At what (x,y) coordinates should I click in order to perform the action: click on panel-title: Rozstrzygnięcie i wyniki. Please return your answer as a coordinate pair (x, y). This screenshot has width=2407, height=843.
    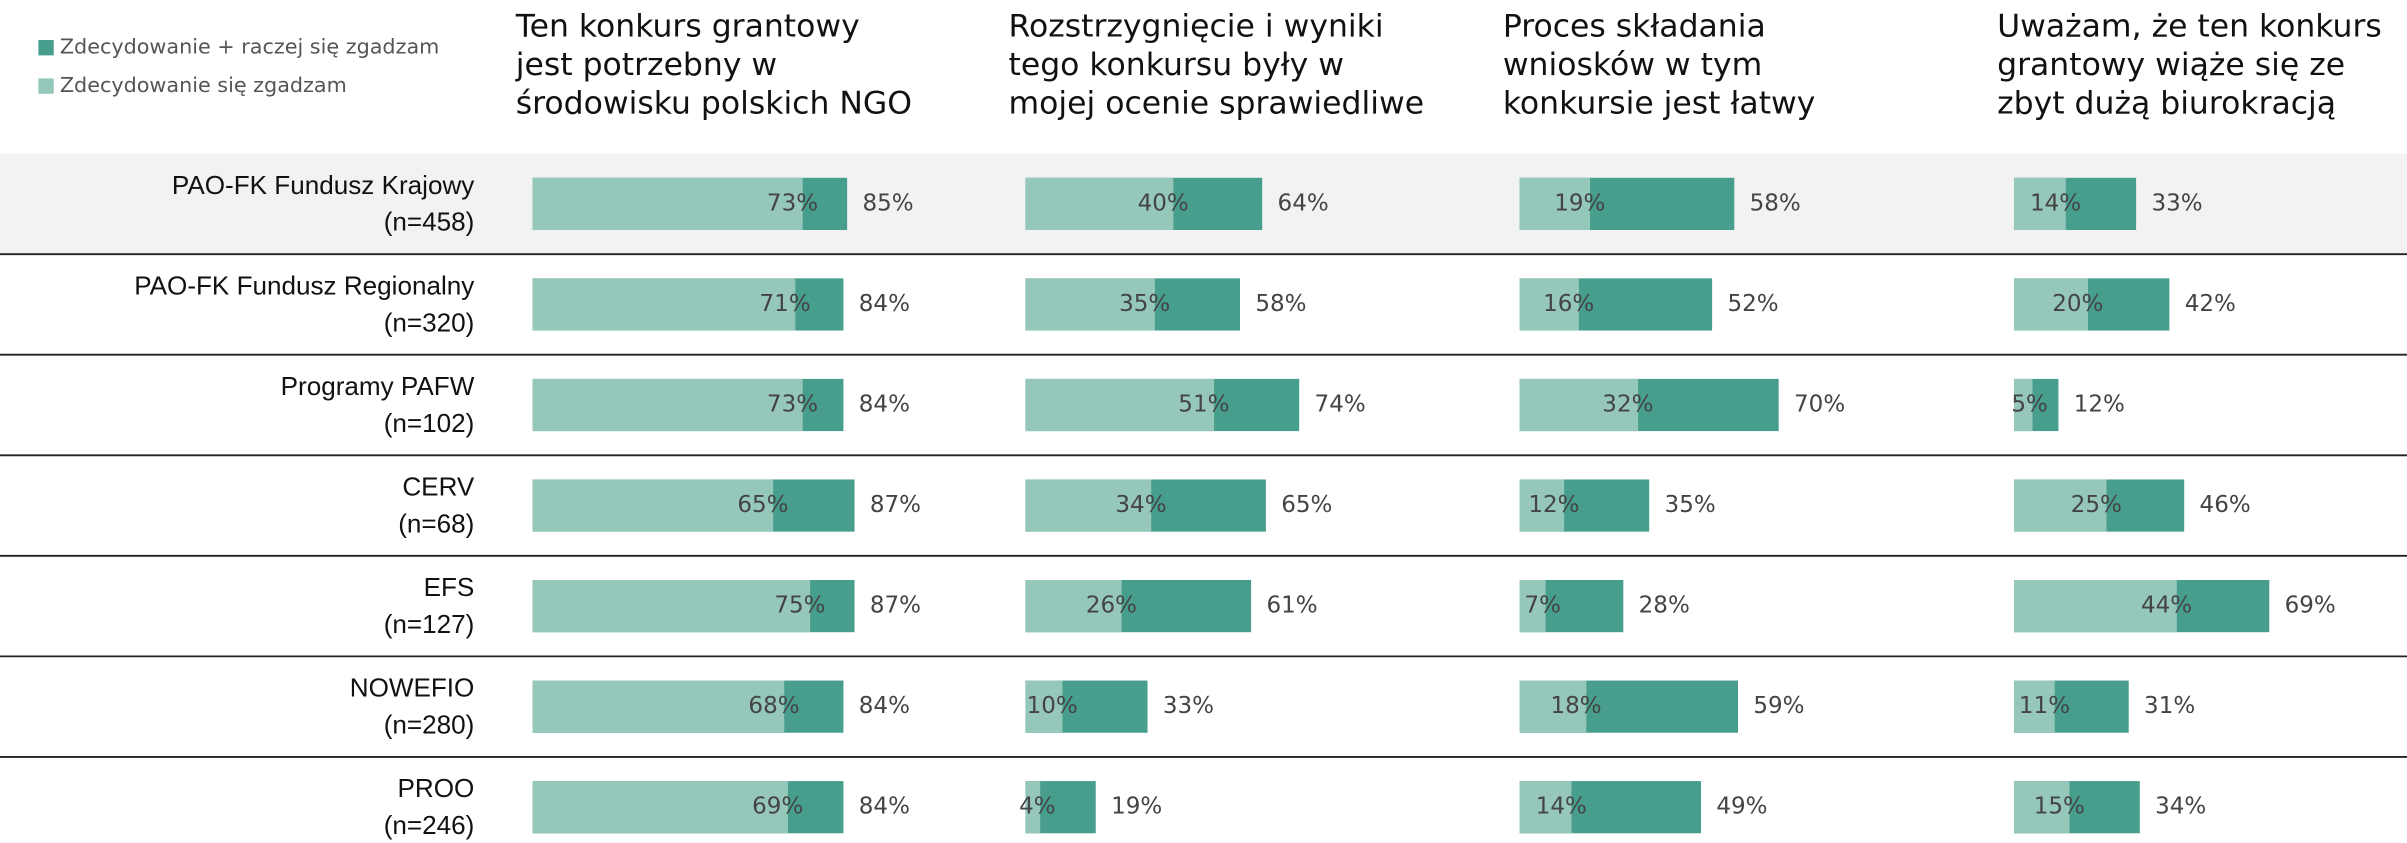
    Looking at the image, I should click on (1196, 27).